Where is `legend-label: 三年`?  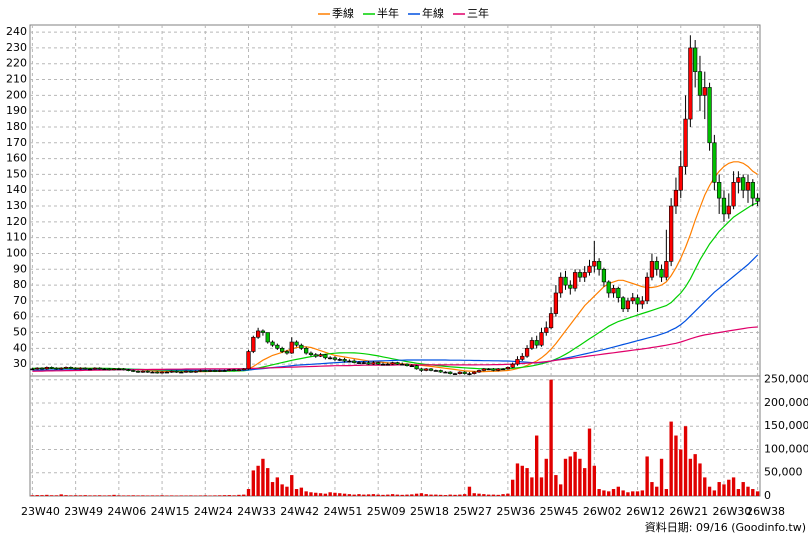
legend-label: 三年 is located at coordinates (478, 13).